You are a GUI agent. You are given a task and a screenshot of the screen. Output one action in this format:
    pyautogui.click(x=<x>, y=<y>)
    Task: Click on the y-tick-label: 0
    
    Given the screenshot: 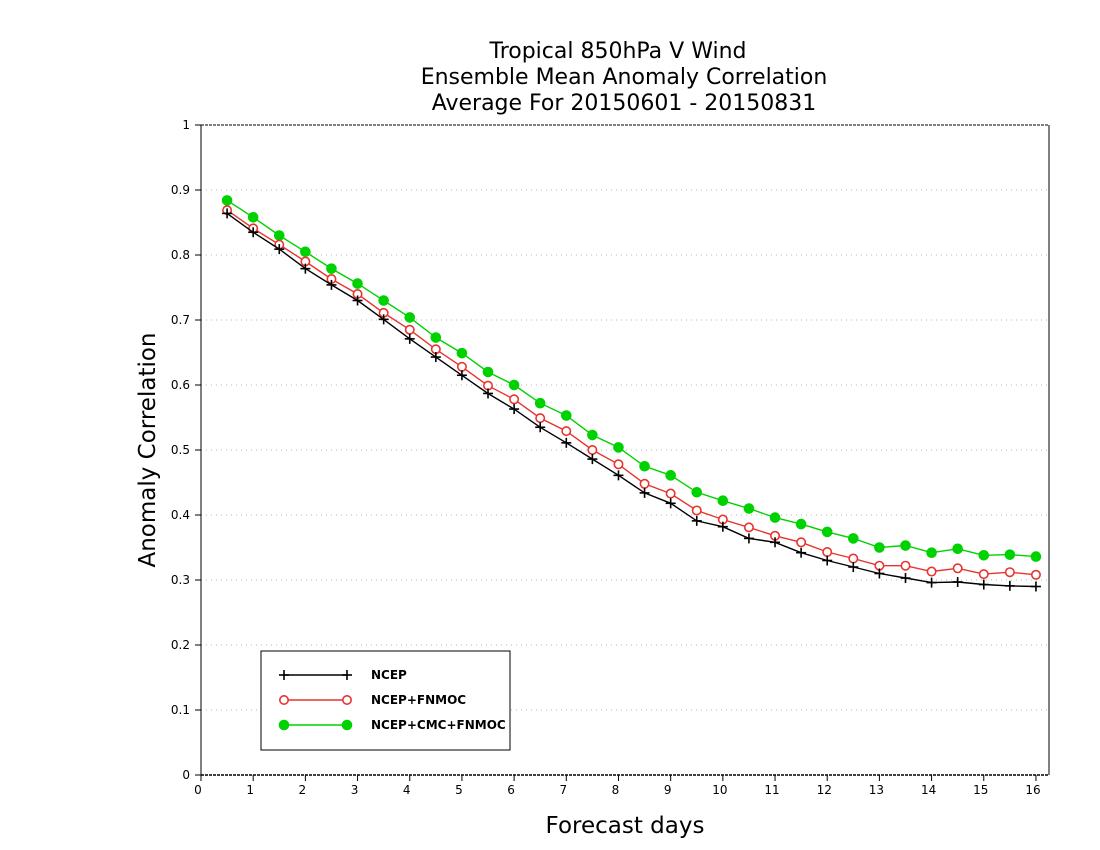 What is the action you would take?
    pyautogui.click(x=186, y=775)
    